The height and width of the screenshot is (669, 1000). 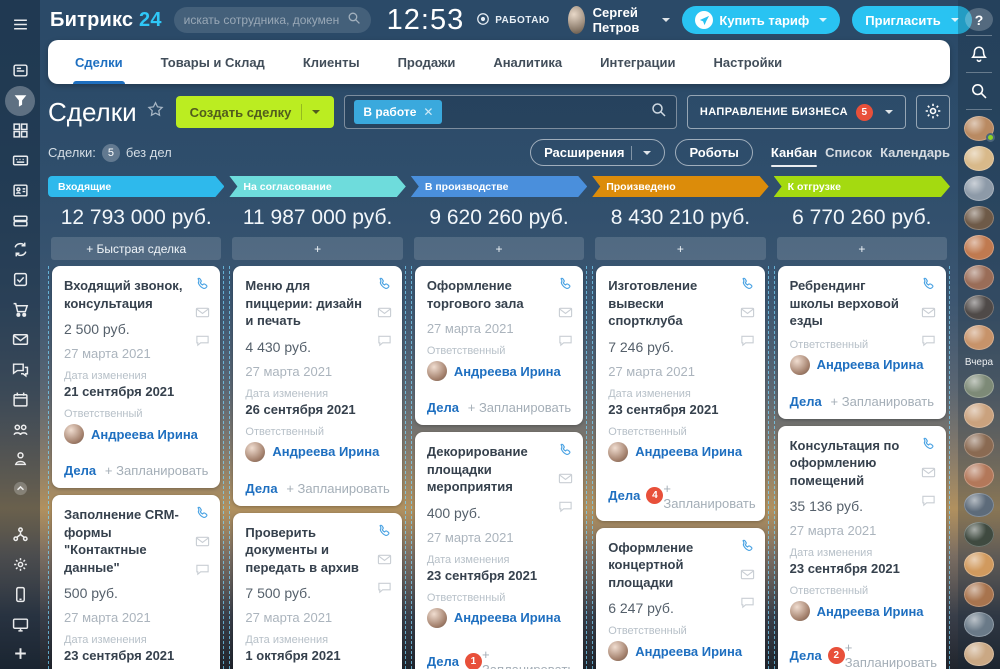 I want to click on calendar-icon, so click(x=20, y=399).